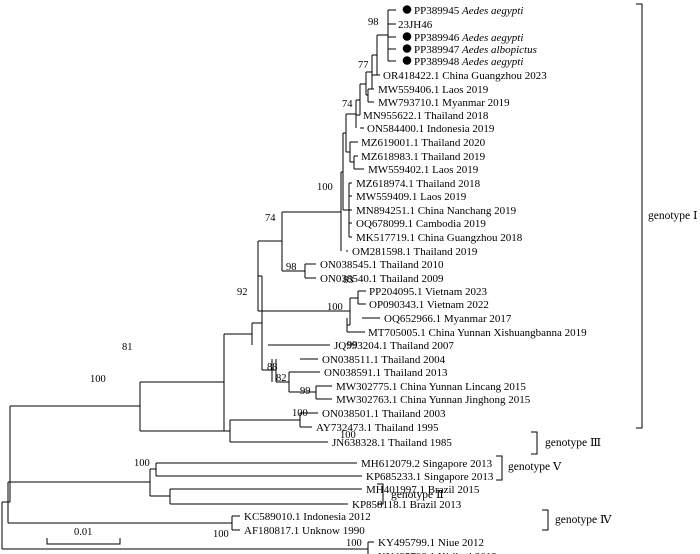 The width and height of the screenshot is (700, 554). What do you see at coordinates (448, 319) in the screenshot?
I see `leaf-label: OQ652966.1 Myanmar 2017` at bounding box center [448, 319].